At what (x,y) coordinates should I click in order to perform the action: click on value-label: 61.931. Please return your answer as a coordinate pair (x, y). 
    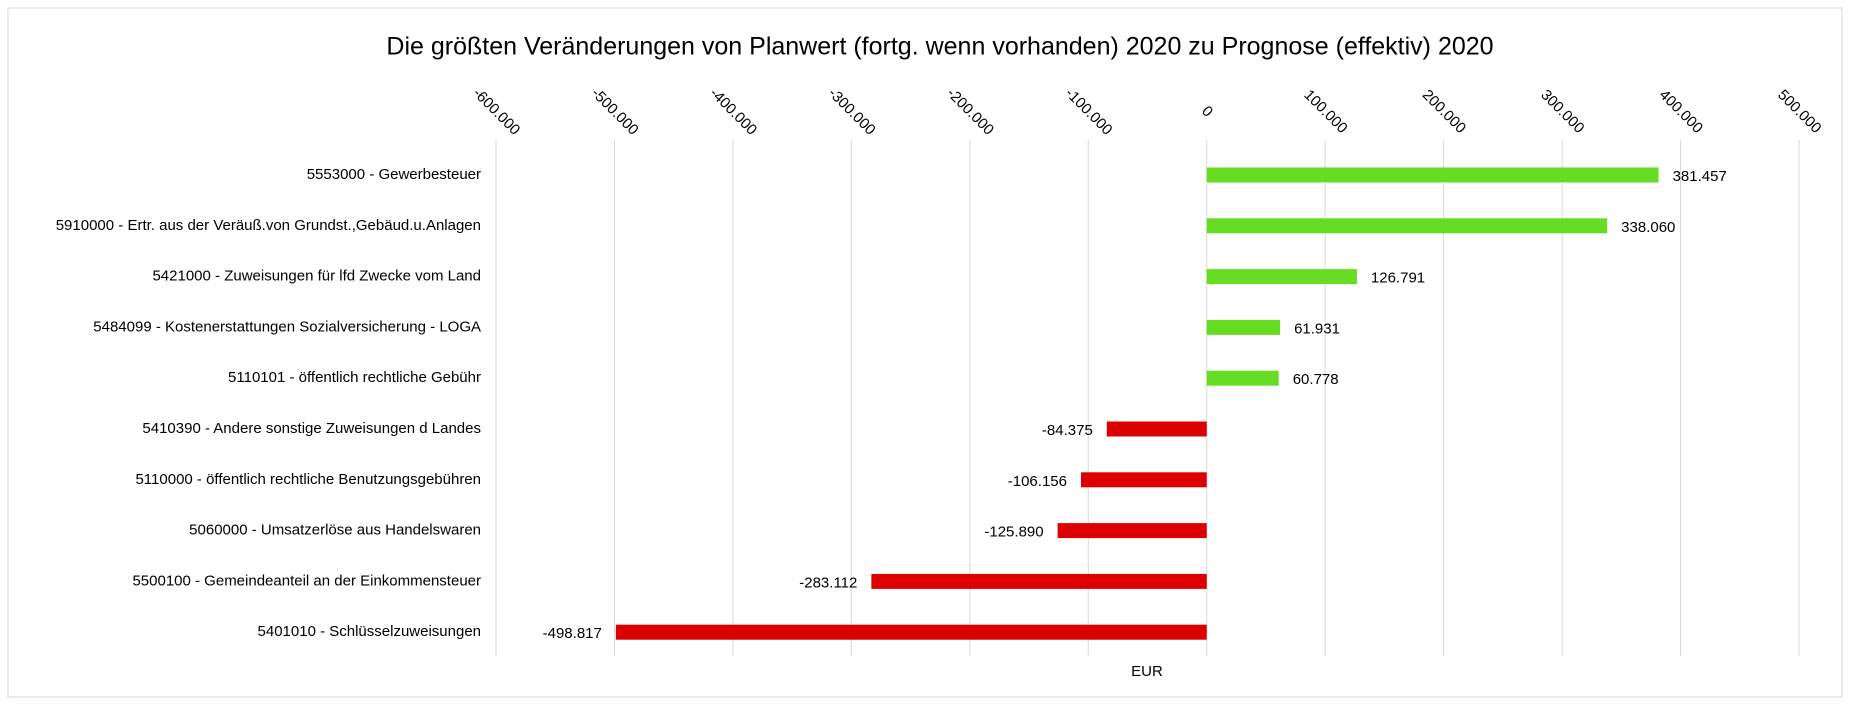
    Looking at the image, I should click on (1317, 328).